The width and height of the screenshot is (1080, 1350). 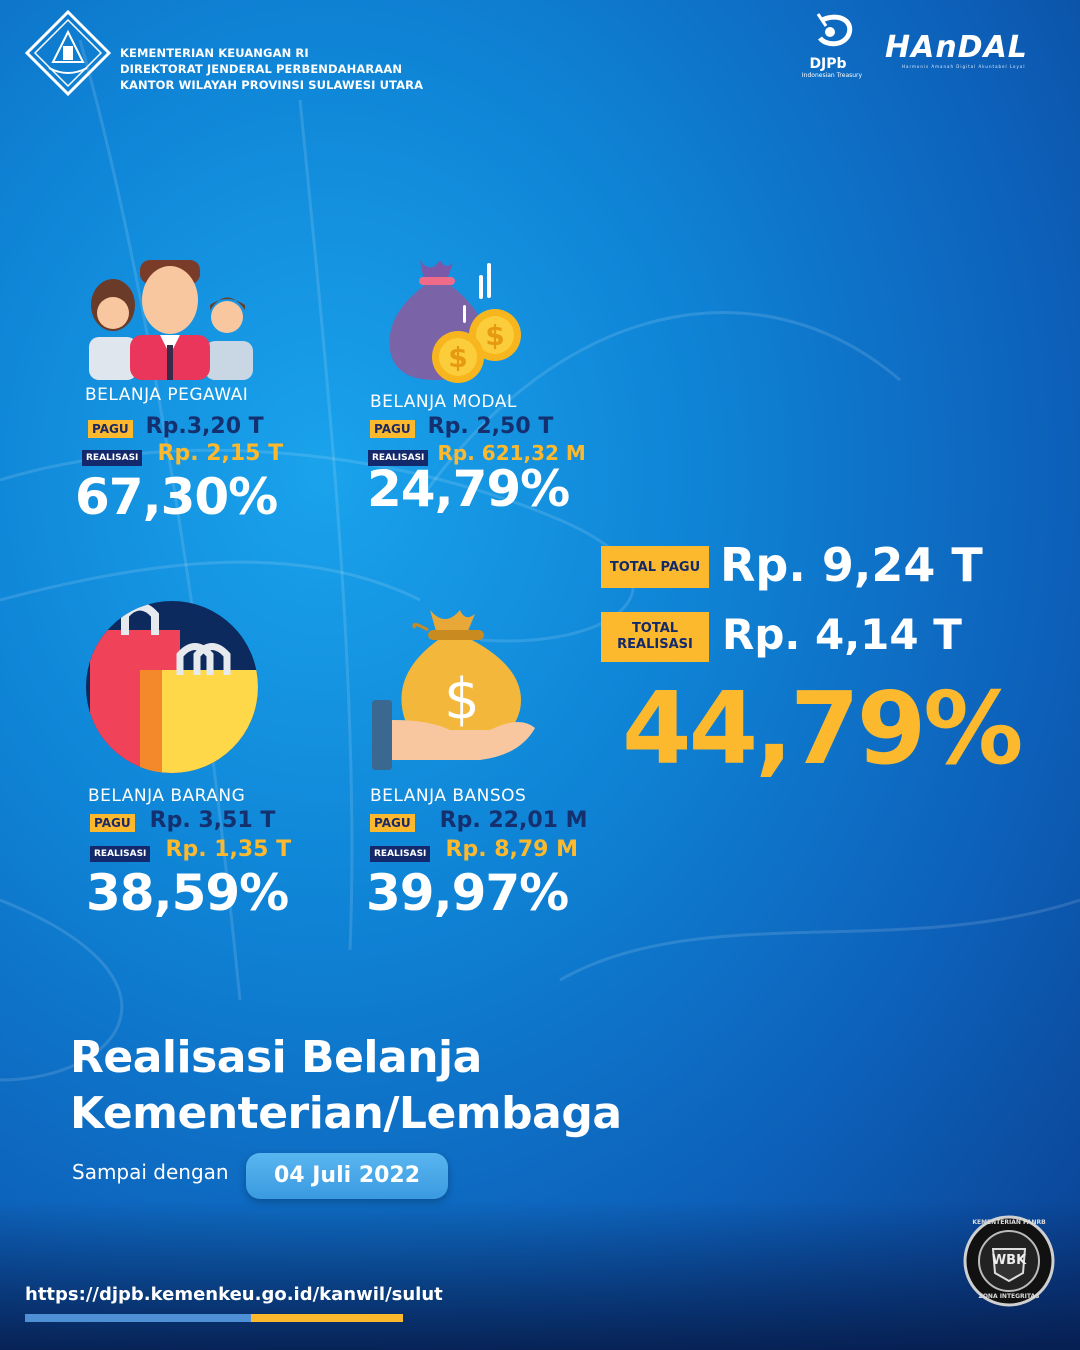 I want to click on page-title-line-1: Realisasi Belanja, so click(x=276, y=1057).